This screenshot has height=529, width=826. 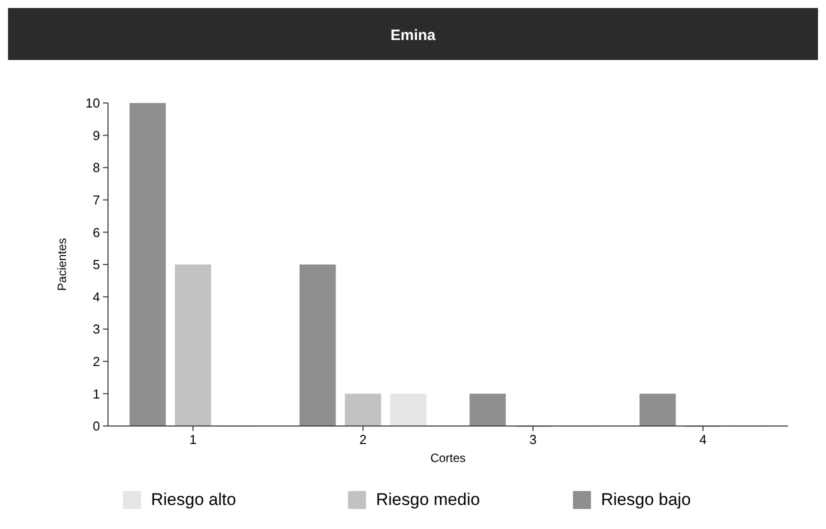 I want to click on y-tick-label: 8, so click(x=96, y=168).